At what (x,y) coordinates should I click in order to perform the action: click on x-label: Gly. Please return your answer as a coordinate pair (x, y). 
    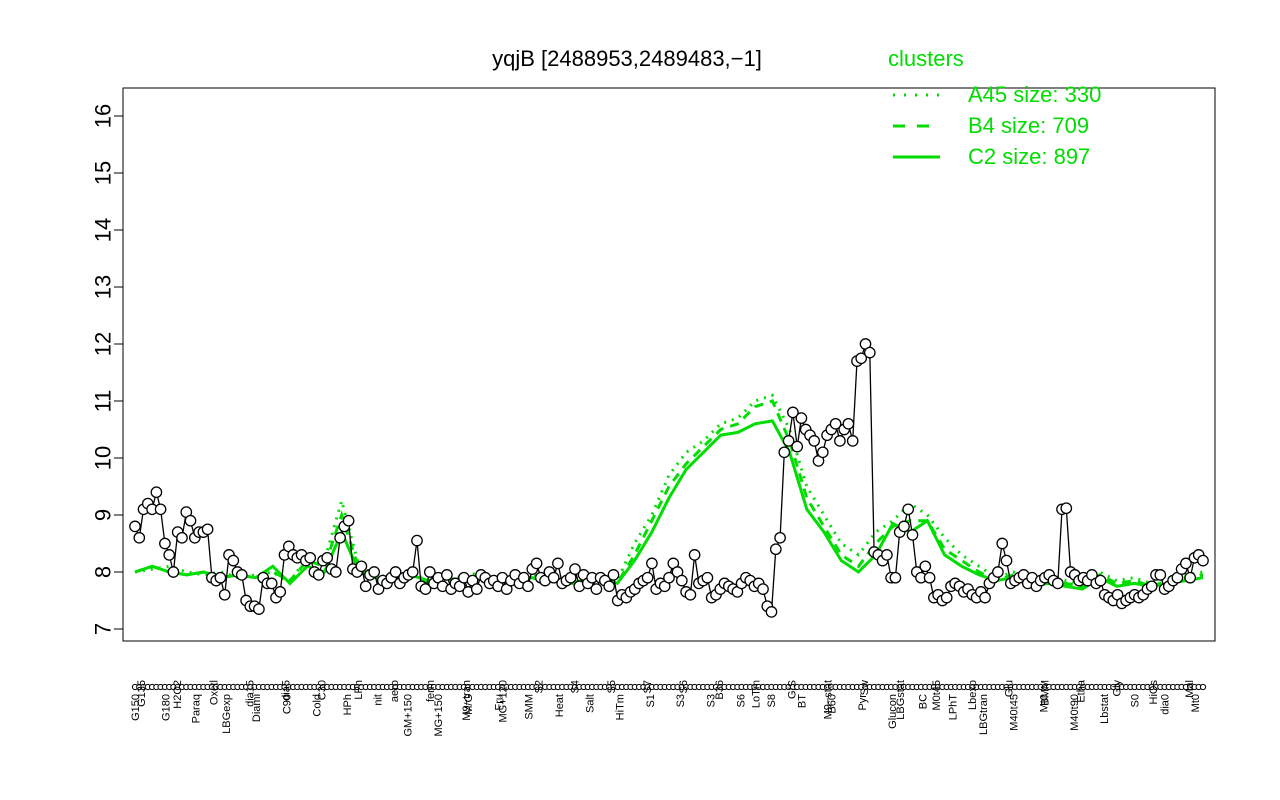
    Looking at the image, I should click on (1118, 687).